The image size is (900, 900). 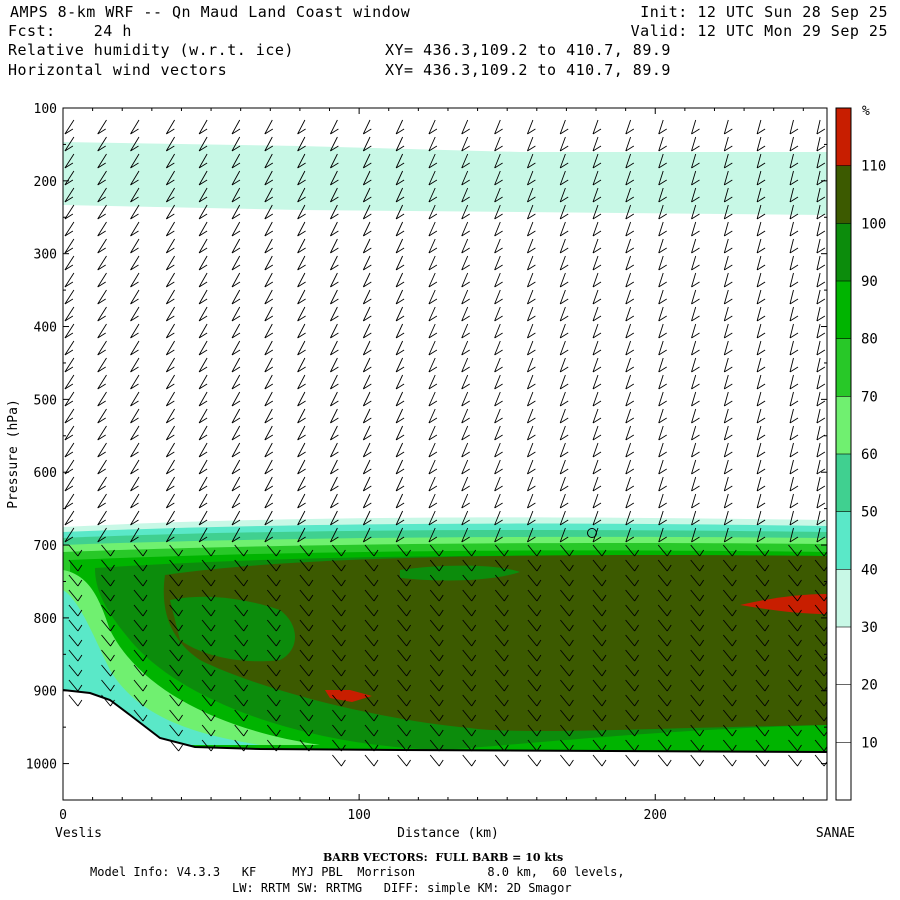 What do you see at coordinates (445, 721) in the screenshot?
I see `terrain-line` at bounding box center [445, 721].